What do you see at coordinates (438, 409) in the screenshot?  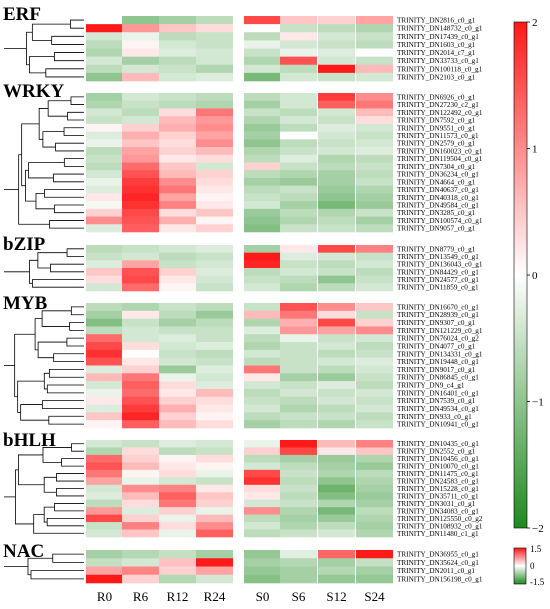 I see `row-label: TRINITY_DN49534_c0_g1` at bounding box center [438, 409].